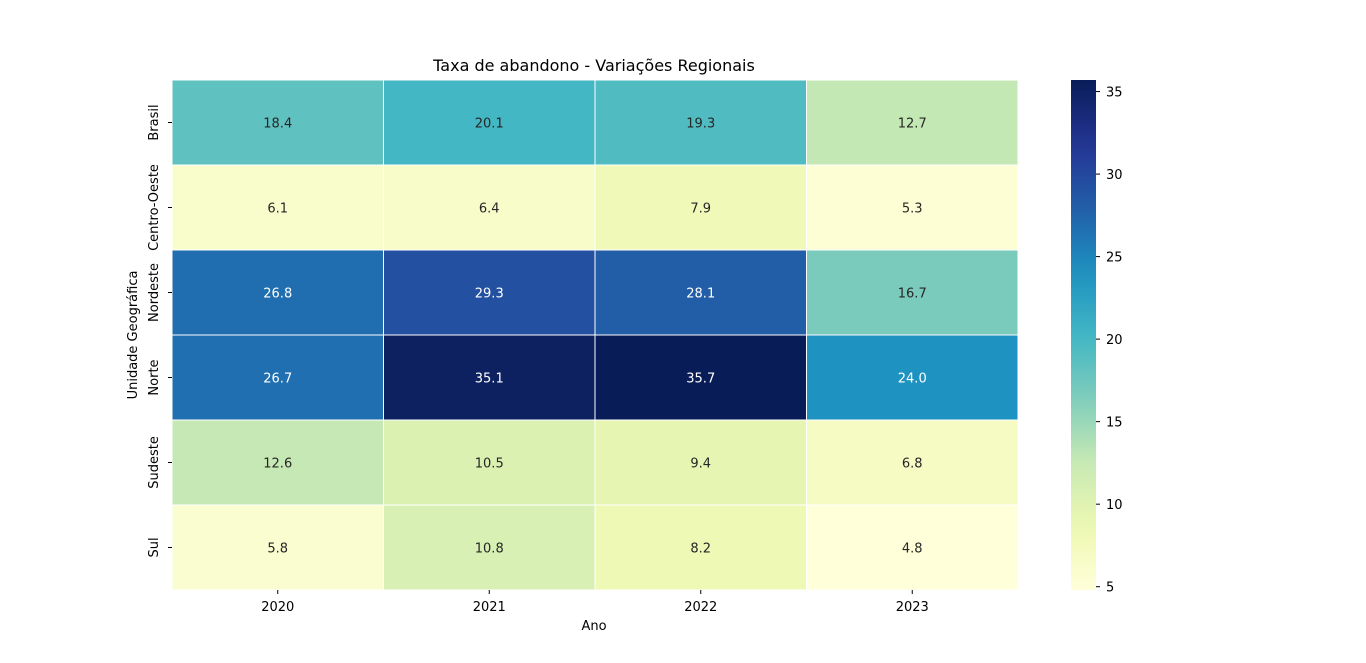 This screenshot has height=663, width=1366. Describe the element at coordinates (1114, 423) in the screenshot. I see `colorbar-tick-label: 15` at that location.